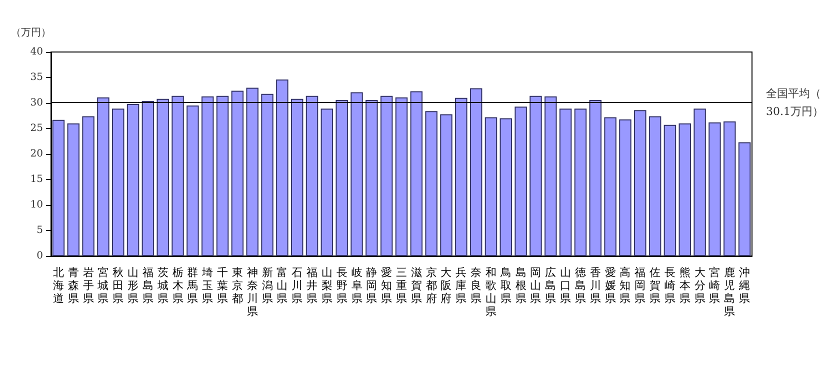 The width and height of the screenshot is (835, 382). I want to click on x-tick-label: 千葉県, so click(222, 285).